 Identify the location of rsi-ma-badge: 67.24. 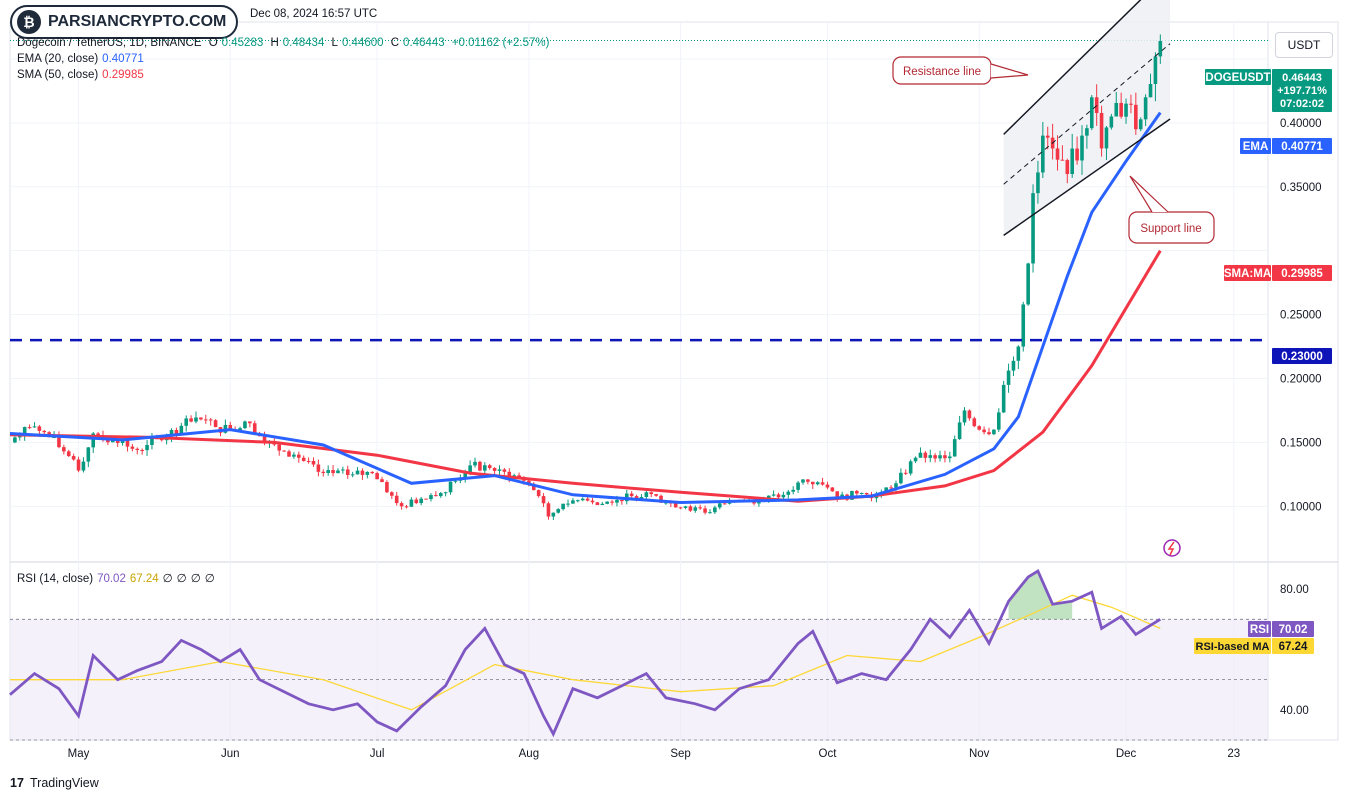
(1293, 646).